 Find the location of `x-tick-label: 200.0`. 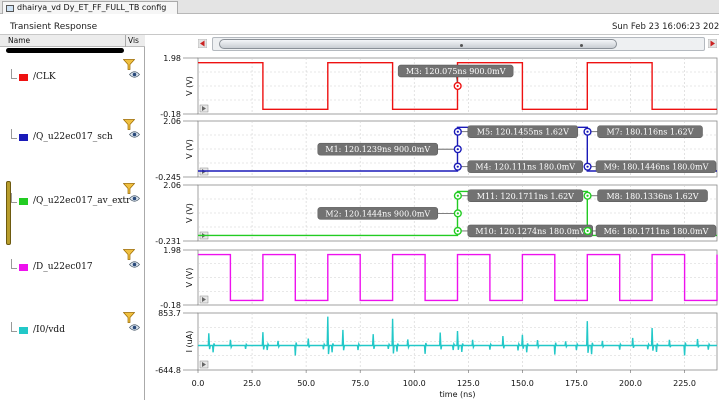

x-tick-label: 200.0 is located at coordinates (630, 383).